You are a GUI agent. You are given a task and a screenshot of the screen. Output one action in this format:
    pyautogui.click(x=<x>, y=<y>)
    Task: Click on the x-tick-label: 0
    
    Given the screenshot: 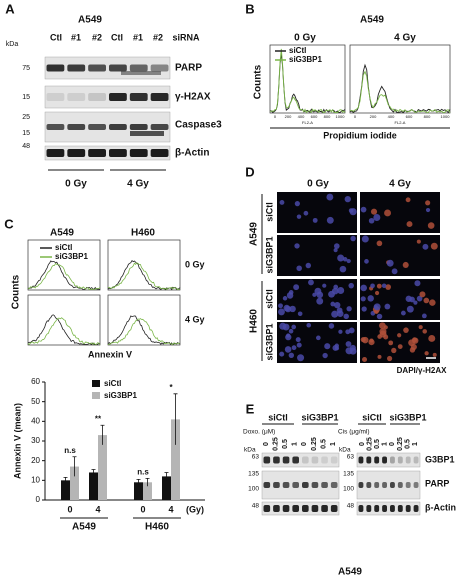 What is the action you would take?
    pyautogui.click(x=142, y=509)
    